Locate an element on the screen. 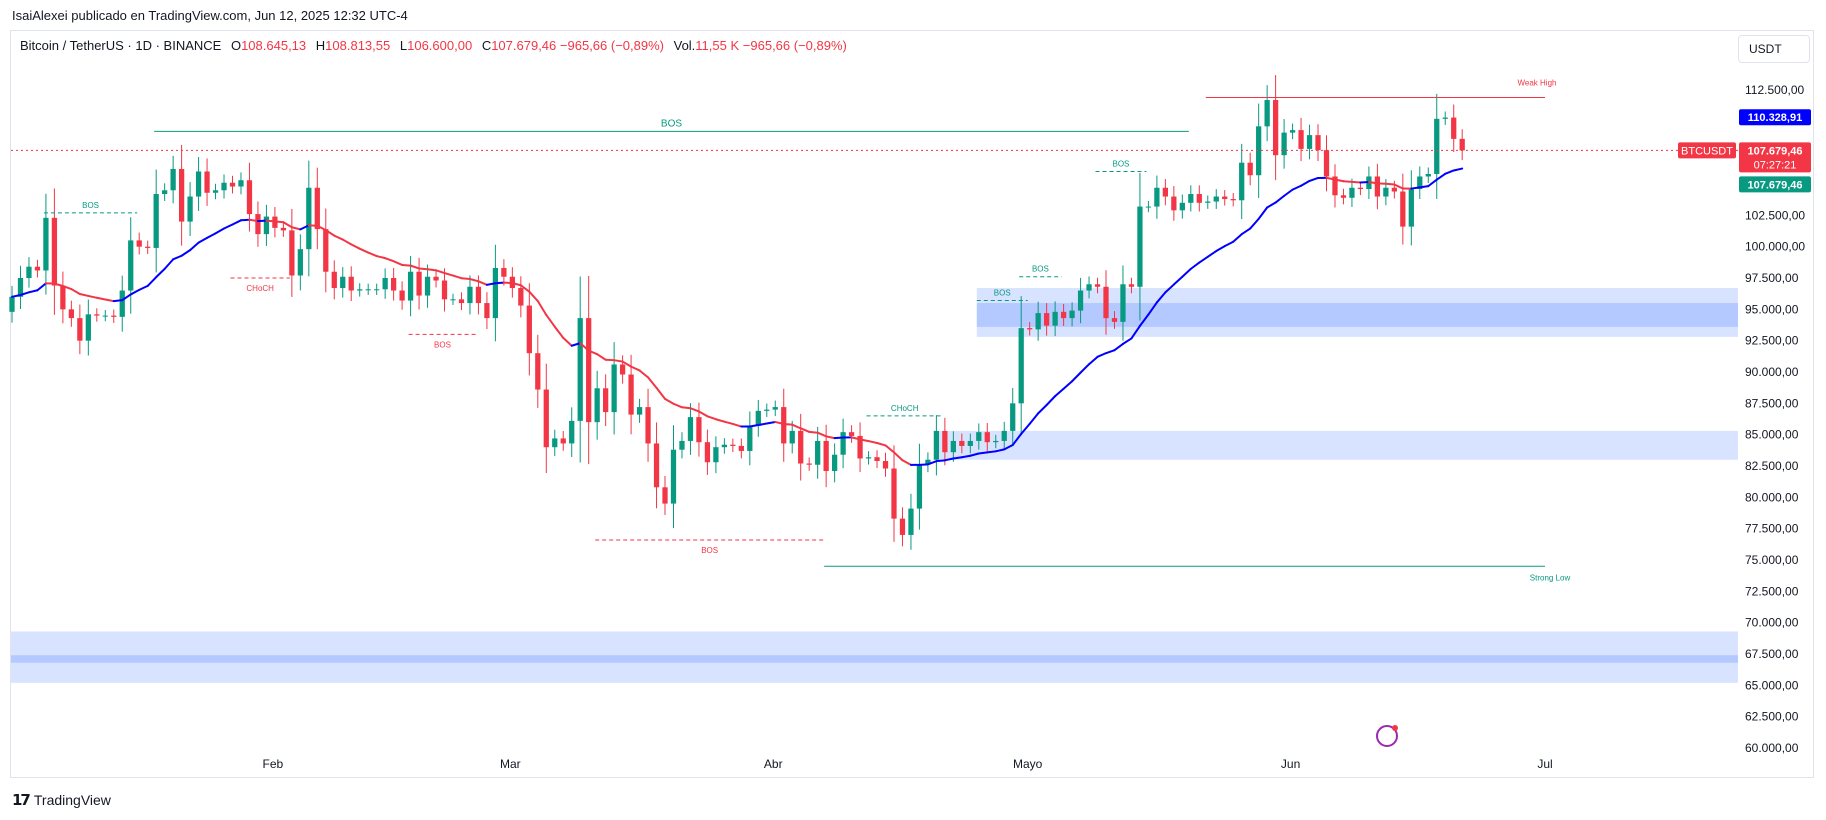 The image size is (1826, 820). tradingview-brand: 𝟭𝟳 TradingView is located at coordinates (61, 800).